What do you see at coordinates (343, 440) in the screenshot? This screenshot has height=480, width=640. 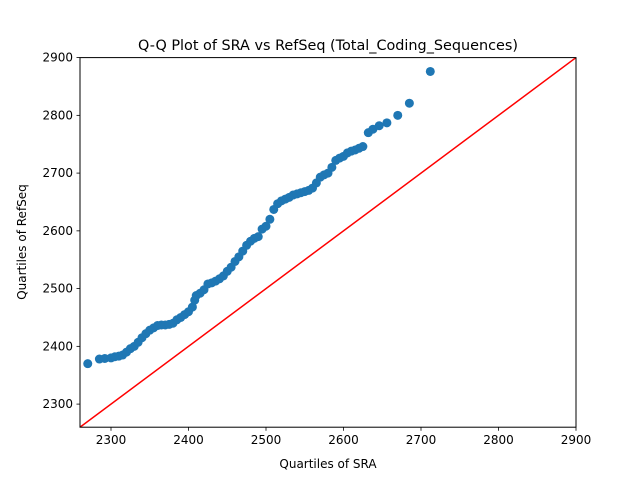 I see `x-tick-label: 2600` at bounding box center [343, 440].